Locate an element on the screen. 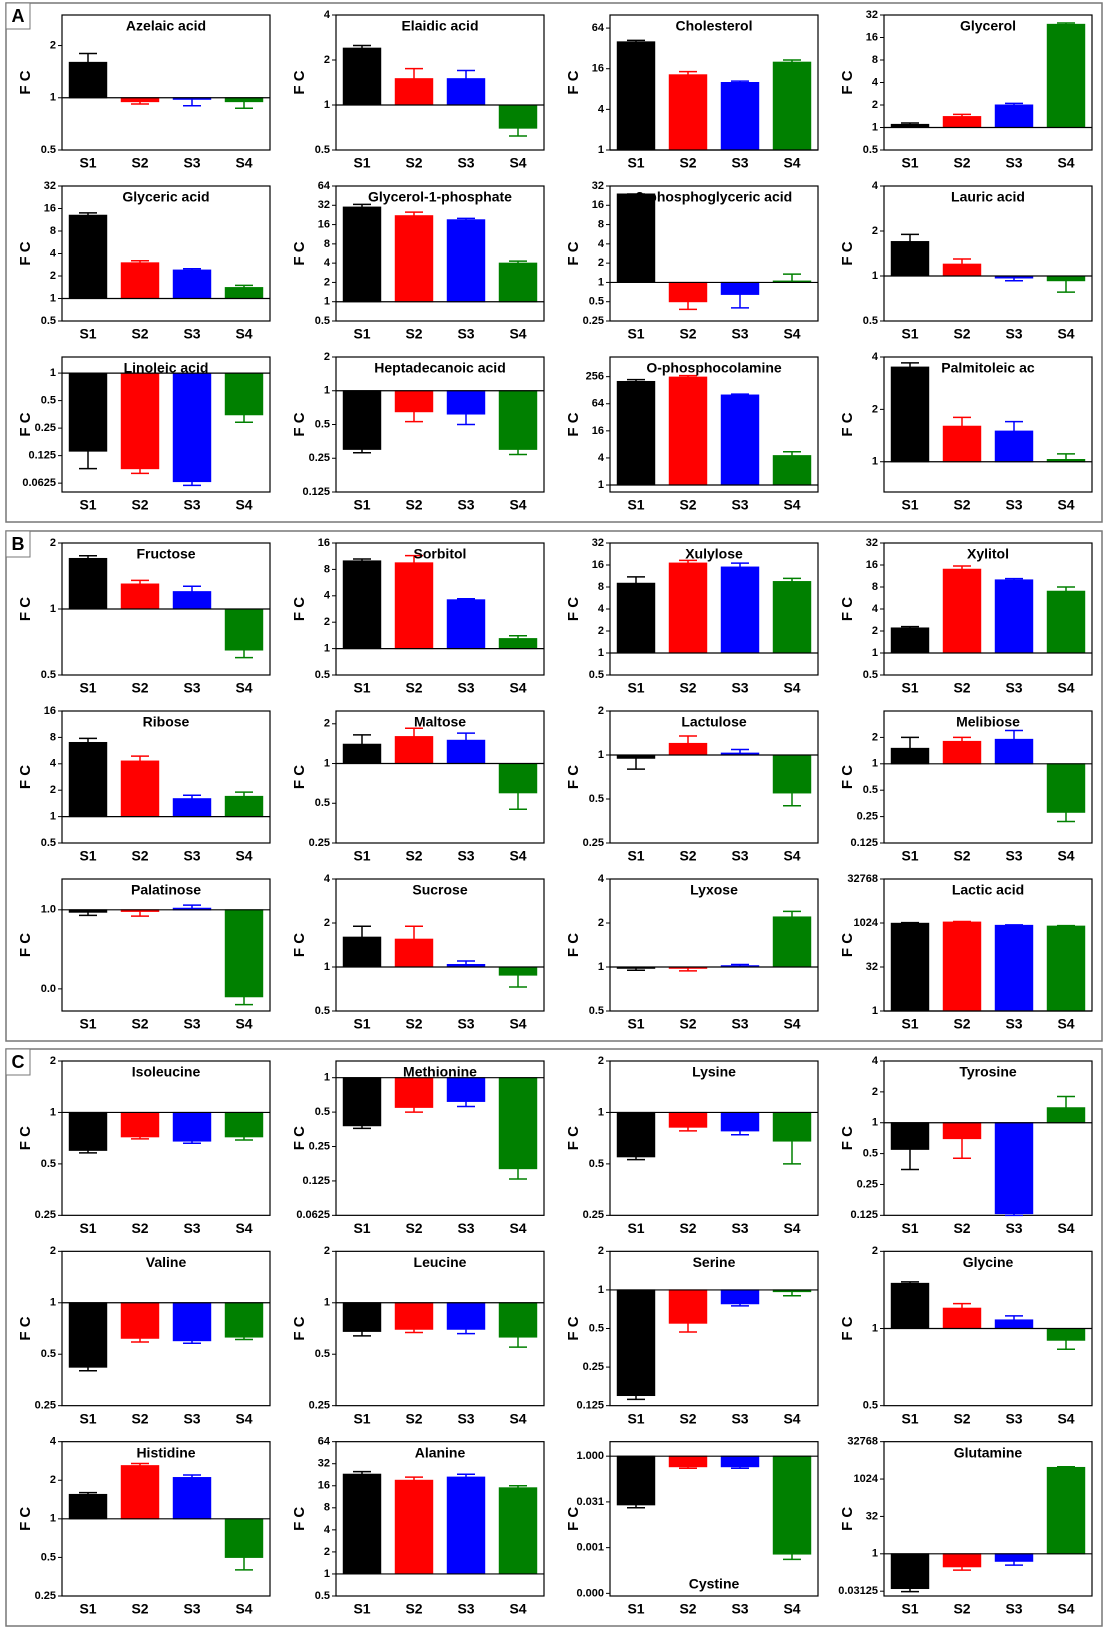 The width and height of the screenshot is (1108, 1629). y-tick-label: 0.25 is located at coordinates (319, 1146).